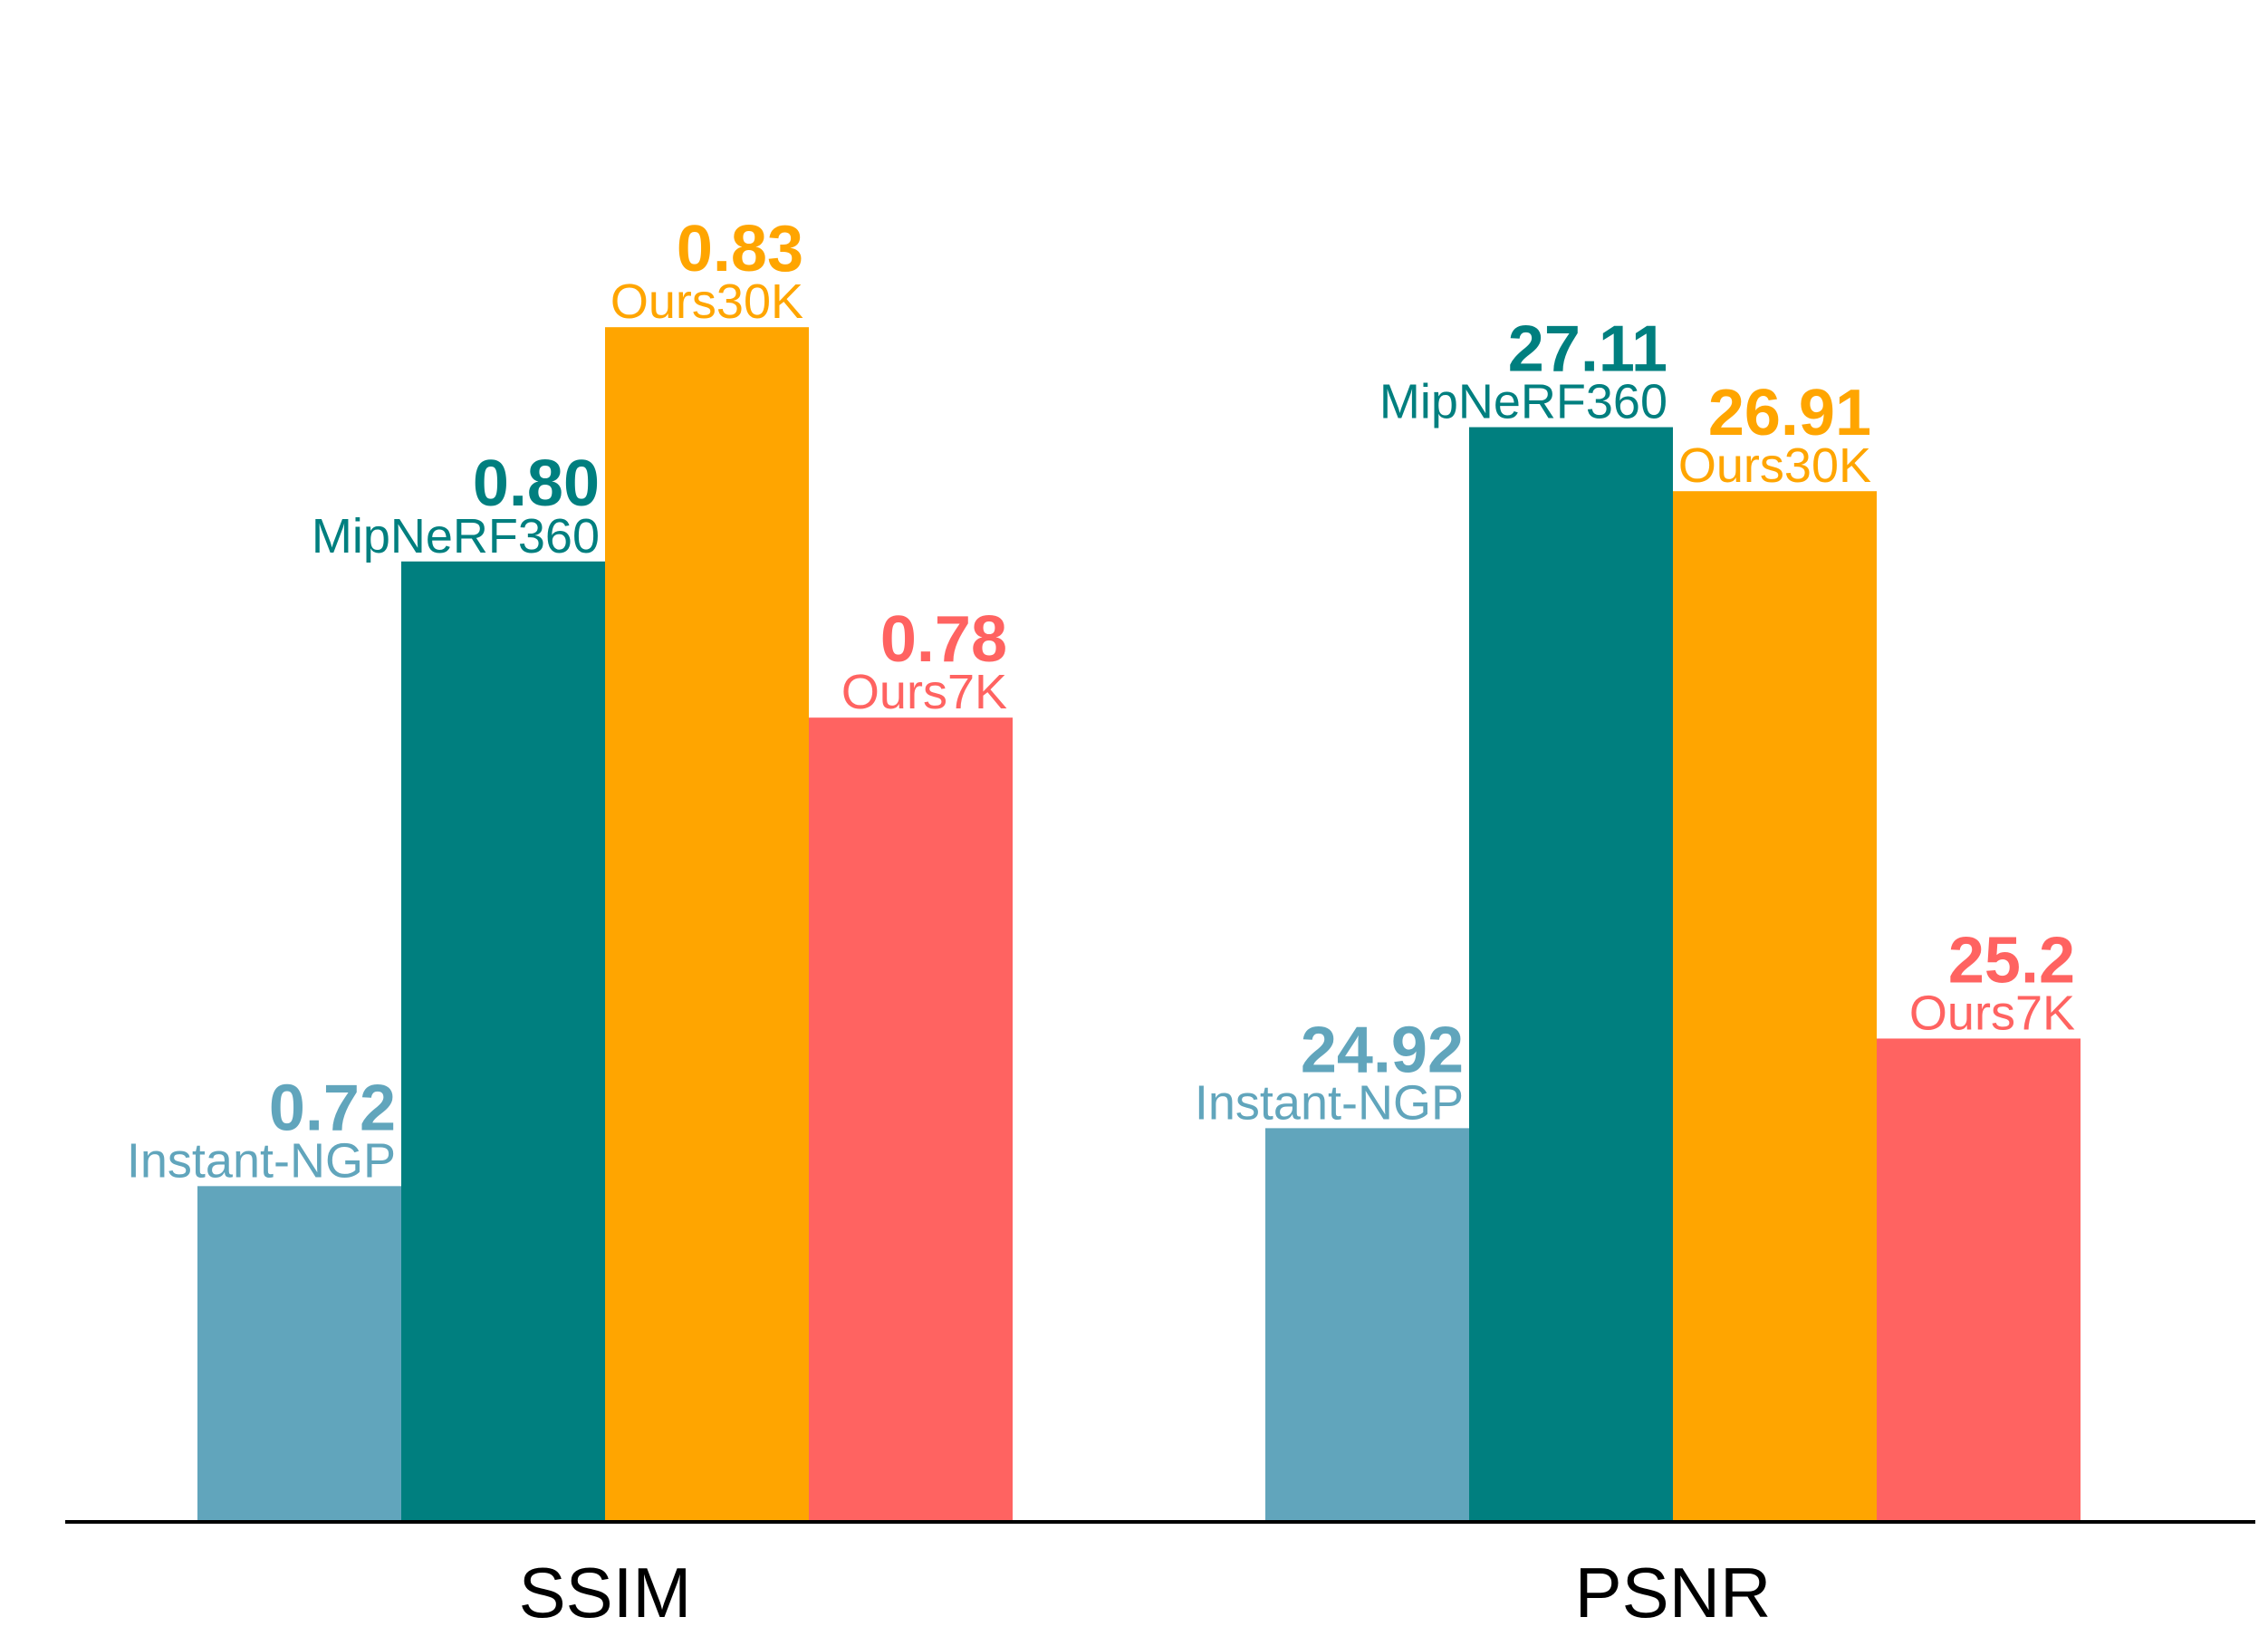 The height and width of the screenshot is (1646, 2268). Describe the element at coordinates (2012, 960) in the screenshot. I see `value-label-psnr-ours7k: 25.2` at that location.